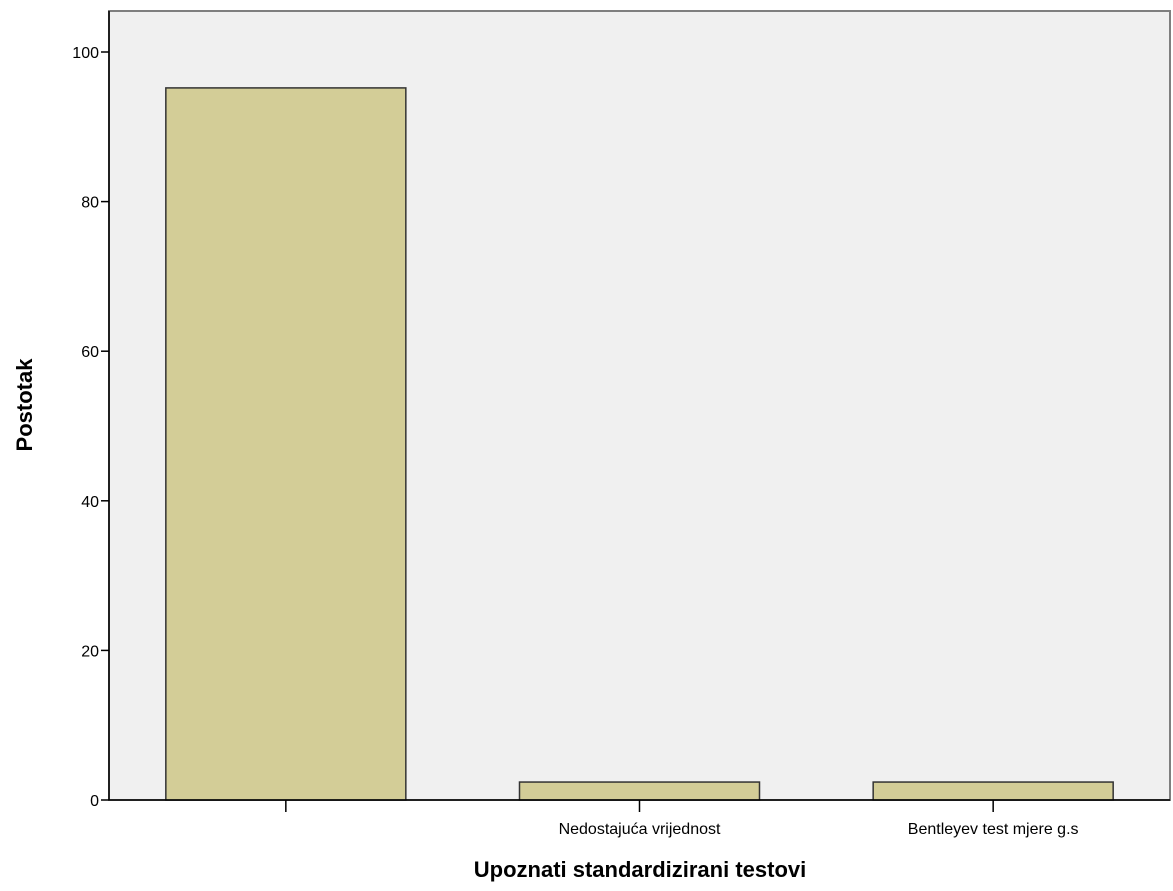 The width and height of the screenshot is (1173, 891). Describe the element at coordinates (90, 427) in the screenshot. I see `y-ticks-group: 0 20 40 60 80 100` at that location.